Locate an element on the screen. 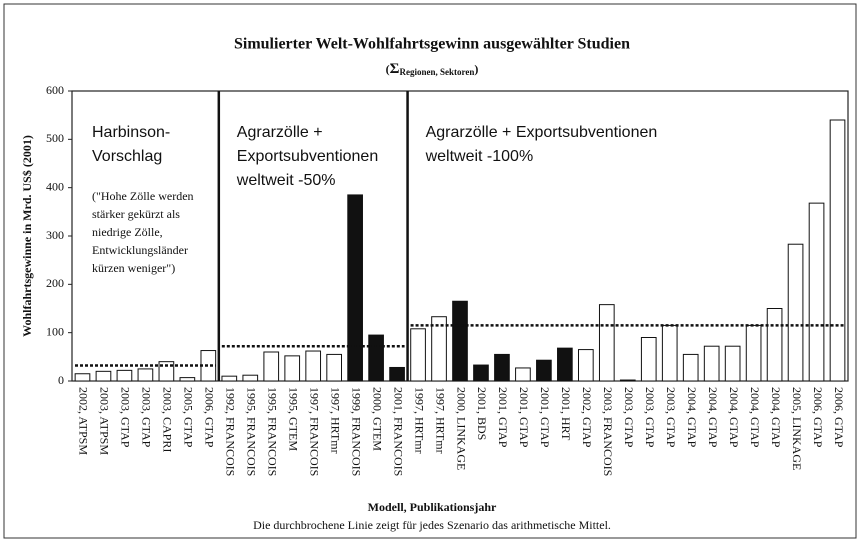  y-tick-label: 100 is located at coordinates (55, 331).